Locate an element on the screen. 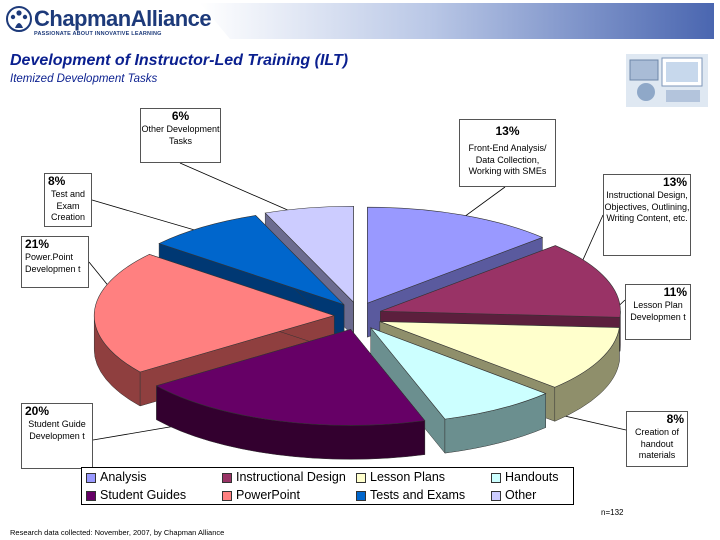 The height and width of the screenshot is (540, 720). slice-handouts is located at coordinates (458, 373).